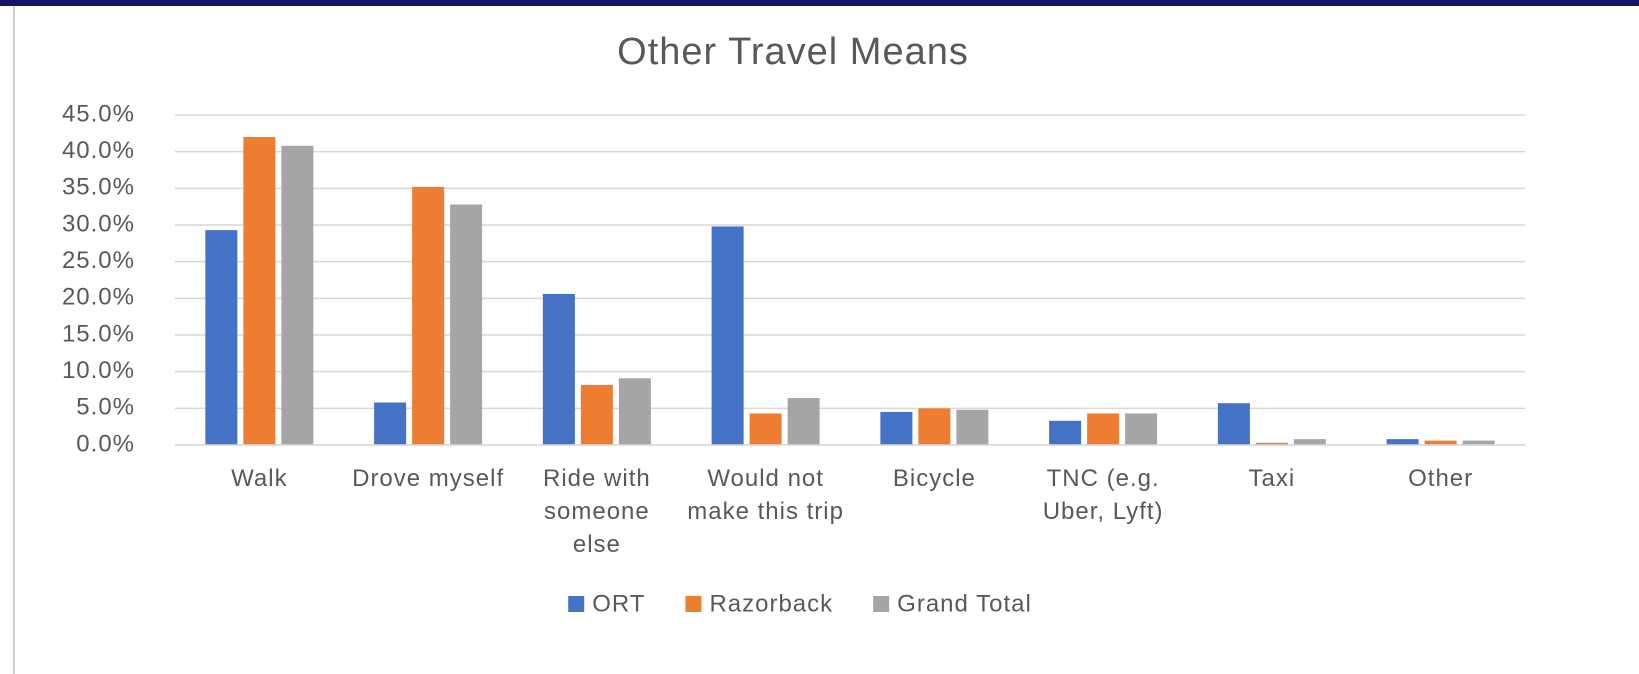 This screenshot has width=1639, height=674. Describe the element at coordinates (771, 603) in the screenshot. I see `legend-label: Razorback` at that location.